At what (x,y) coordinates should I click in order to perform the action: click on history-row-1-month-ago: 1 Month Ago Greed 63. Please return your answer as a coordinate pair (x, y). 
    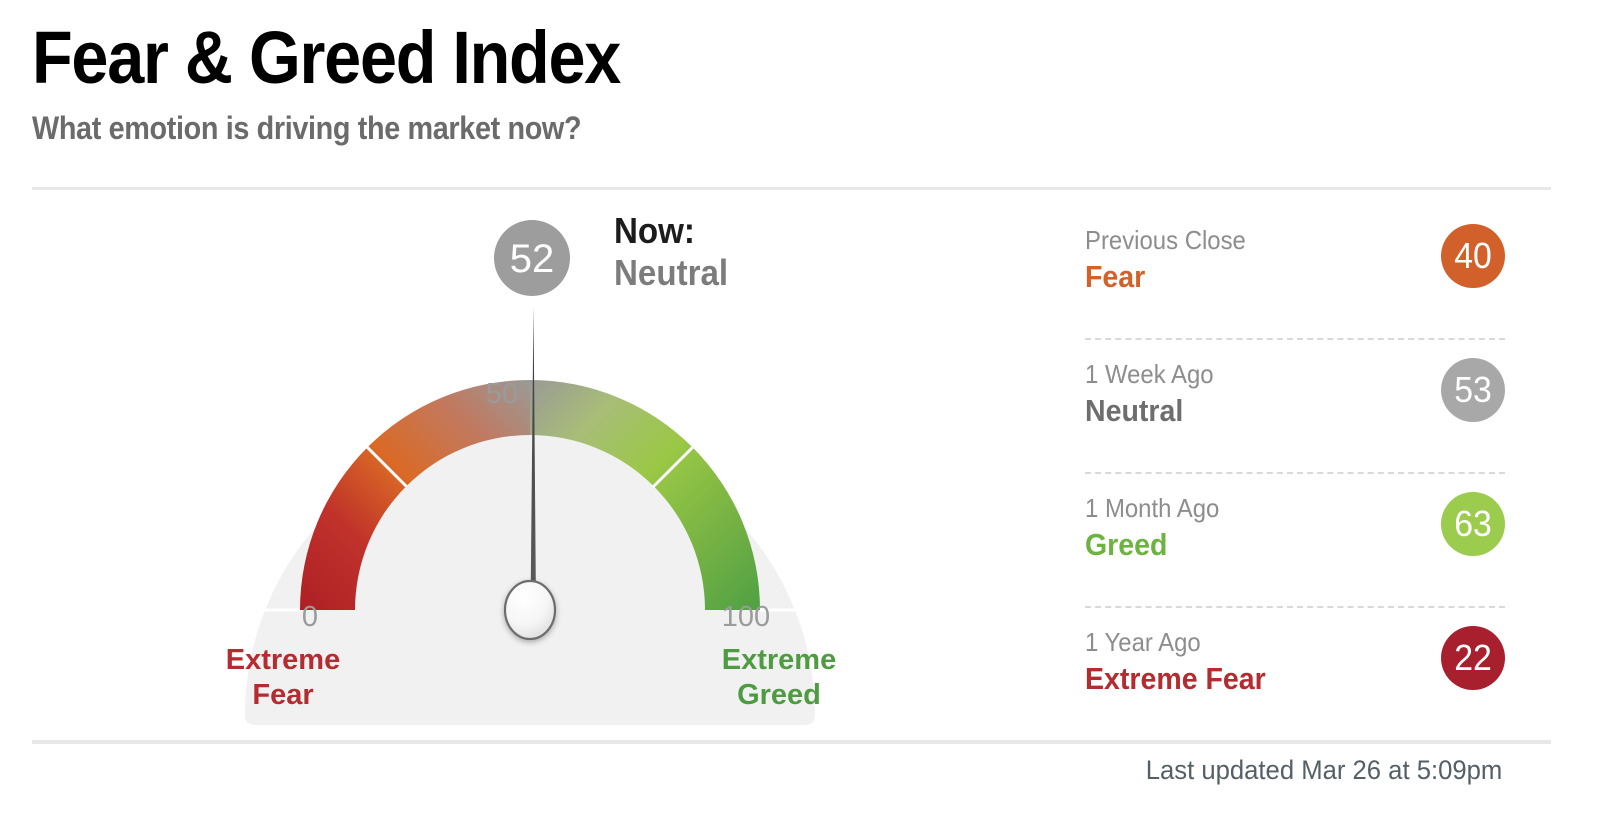
    Looking at the image, I should click on (1295, 541).